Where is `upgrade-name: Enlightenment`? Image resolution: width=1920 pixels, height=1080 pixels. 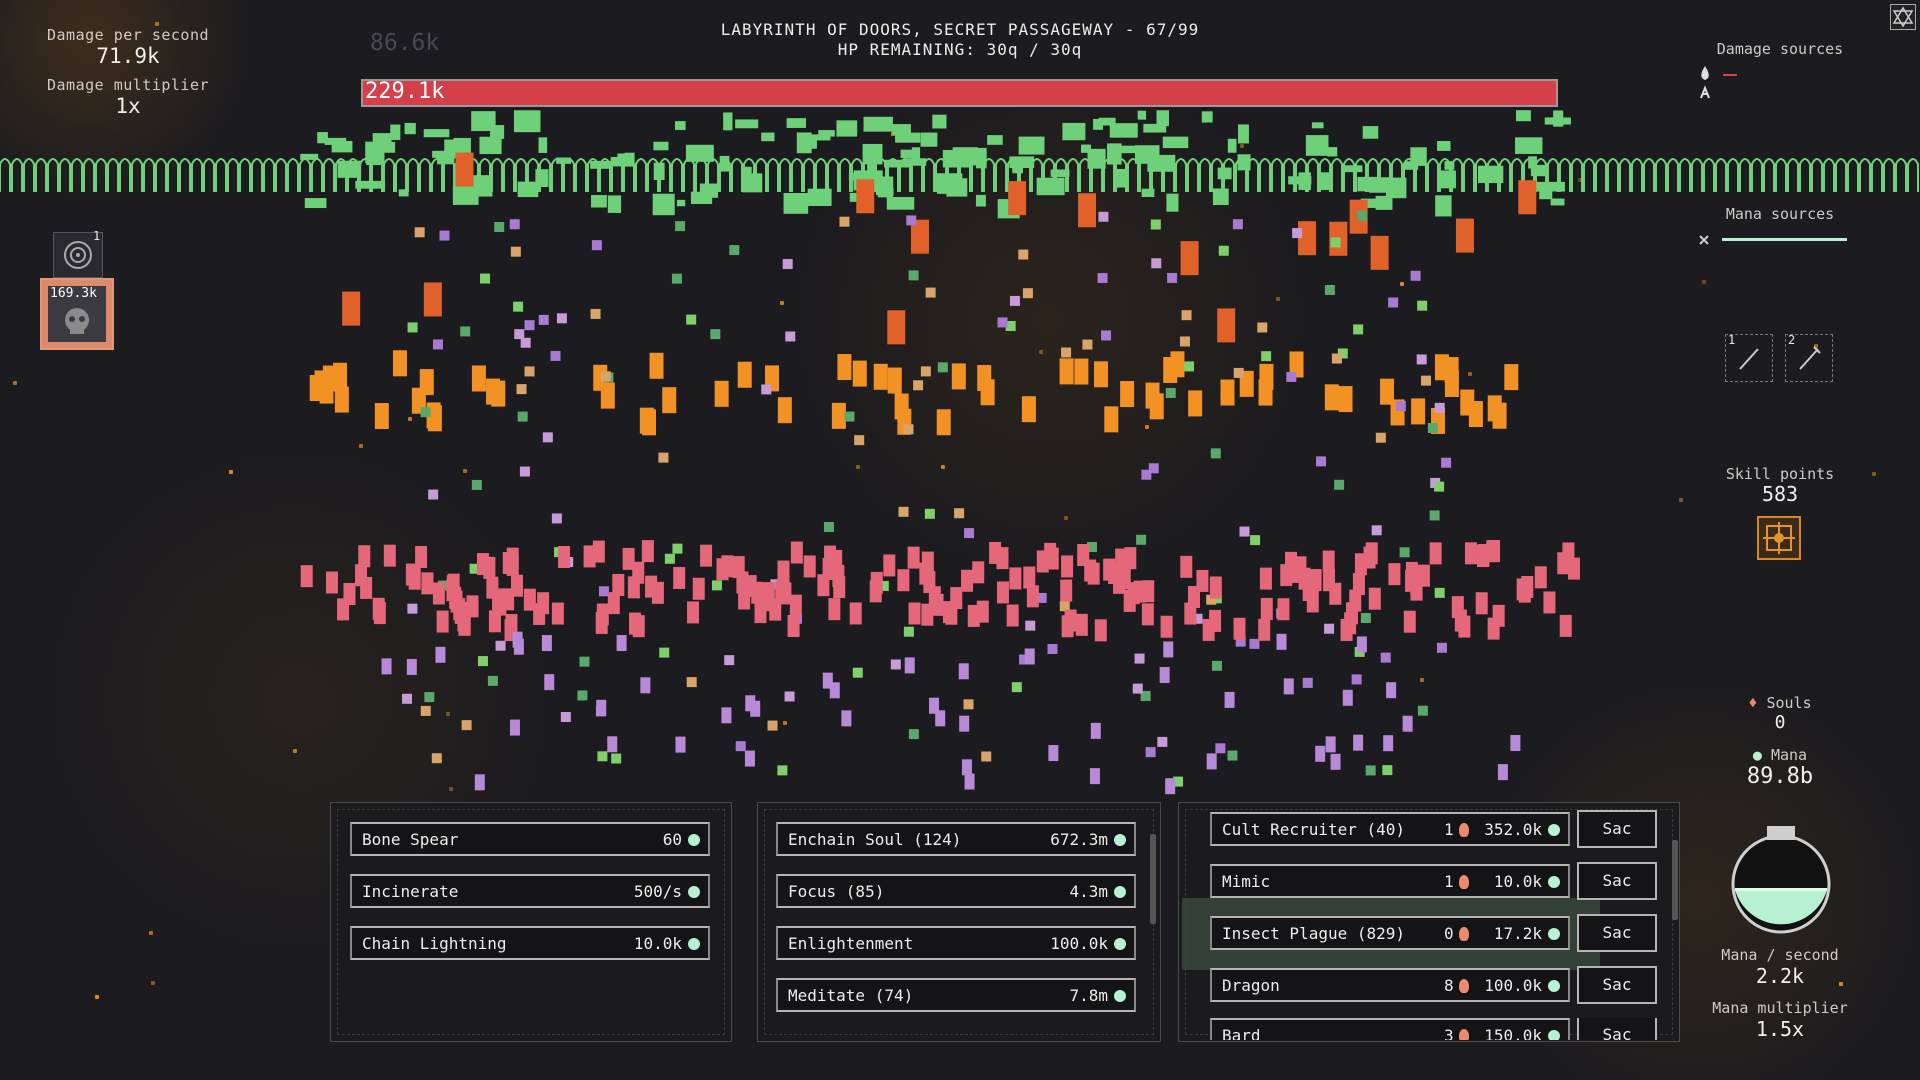
upgrade-name: Enlightenment is located at coordinates (851, 943).